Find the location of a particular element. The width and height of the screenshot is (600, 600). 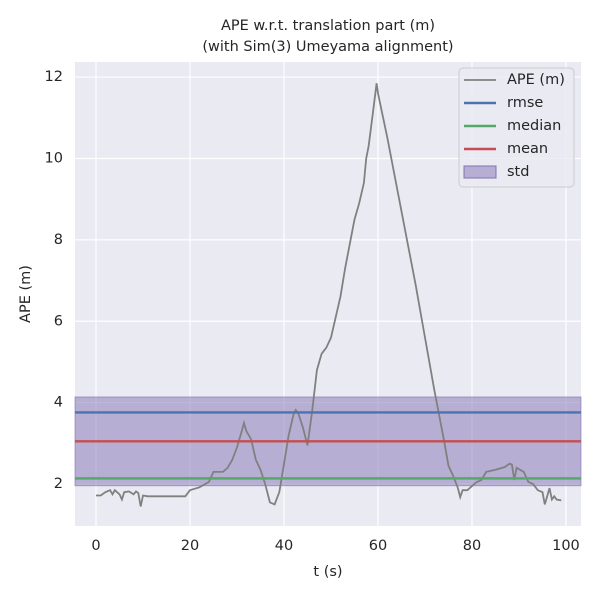

legend-swatch is located at coordinates (480, 172).